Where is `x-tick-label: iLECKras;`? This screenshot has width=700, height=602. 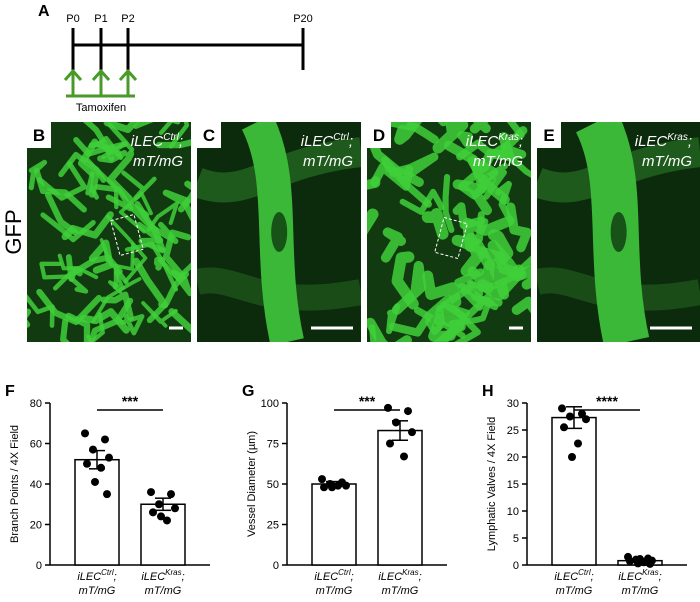 x-tick-label: iLECKras; is located at coordinates (399, 575).